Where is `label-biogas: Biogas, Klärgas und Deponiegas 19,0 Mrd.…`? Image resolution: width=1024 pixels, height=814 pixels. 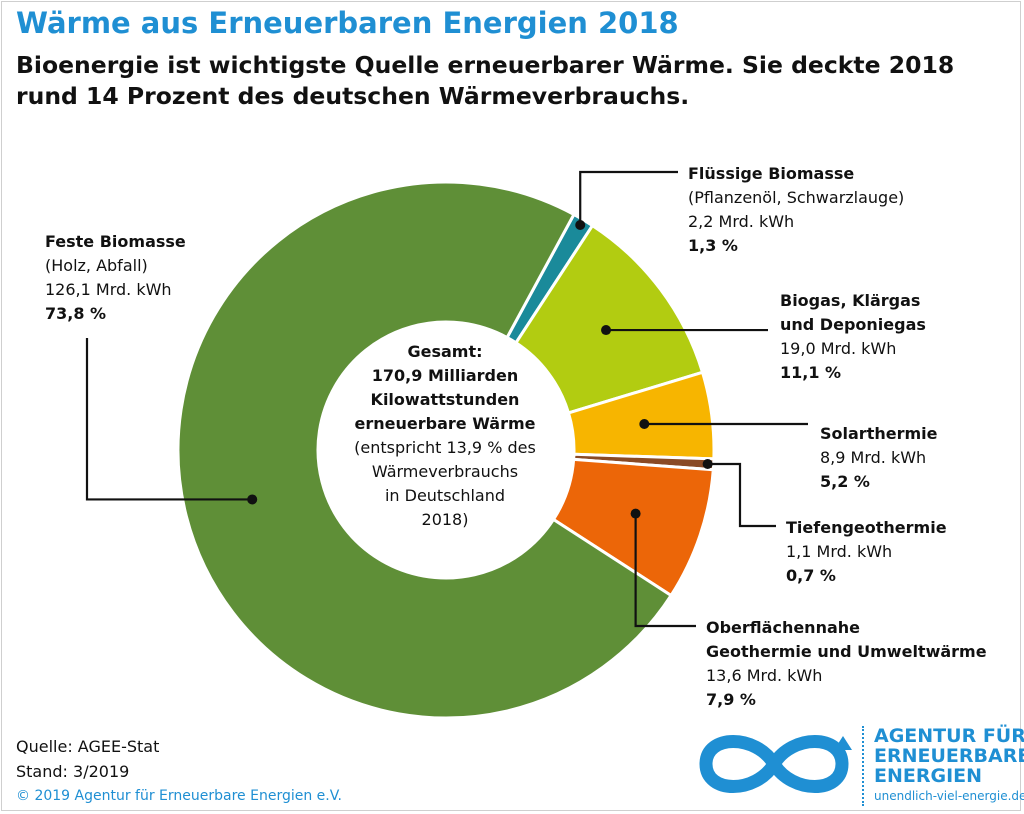 label-biogas: Biogas, Klärgas und Deponiegas 19,0 Mrd.… is located at coordinates (853, 337).